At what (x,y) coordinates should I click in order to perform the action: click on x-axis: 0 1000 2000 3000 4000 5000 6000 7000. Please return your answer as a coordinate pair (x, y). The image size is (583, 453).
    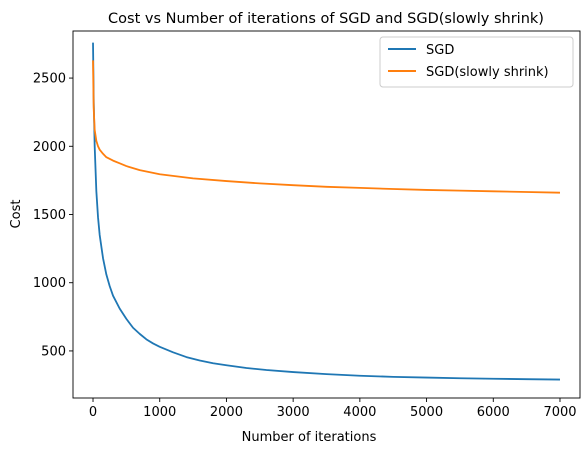
    Looking at the image, I should click on (333, 409).